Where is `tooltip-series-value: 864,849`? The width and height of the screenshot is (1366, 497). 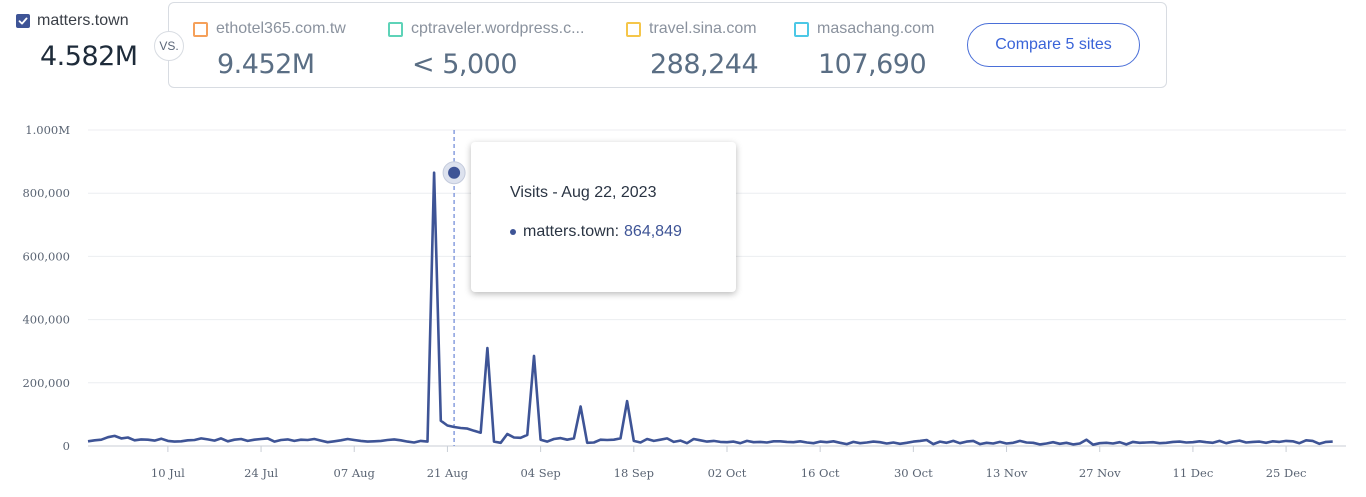 tooltip-series-value: 864,849 is located at coordinates (653, 231).